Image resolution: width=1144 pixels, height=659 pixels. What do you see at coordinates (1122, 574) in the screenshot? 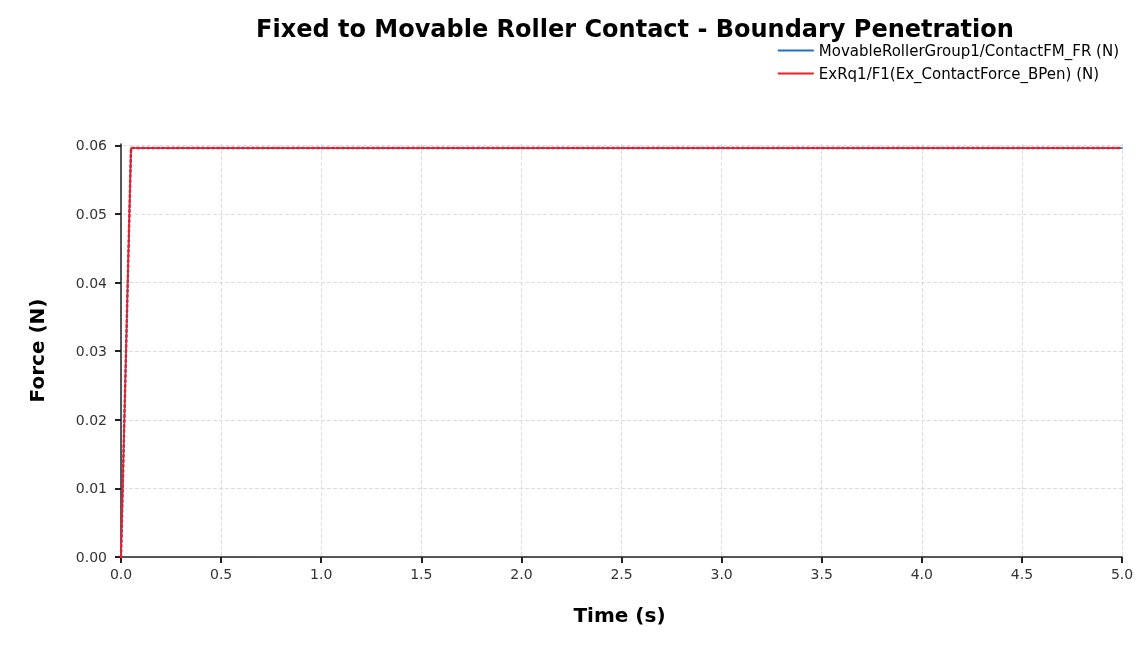
I see `x-tick-label: 5.0` at bounding box center [1122, 574].